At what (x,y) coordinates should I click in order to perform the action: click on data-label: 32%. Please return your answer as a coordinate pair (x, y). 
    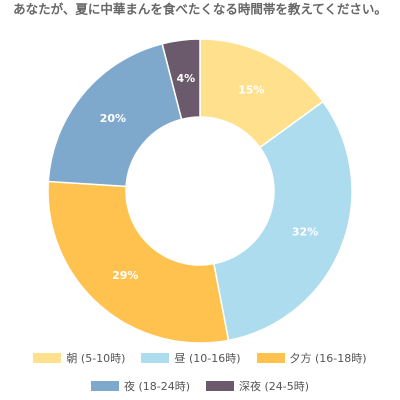
    Looking at the image, I should click on (305, 232).